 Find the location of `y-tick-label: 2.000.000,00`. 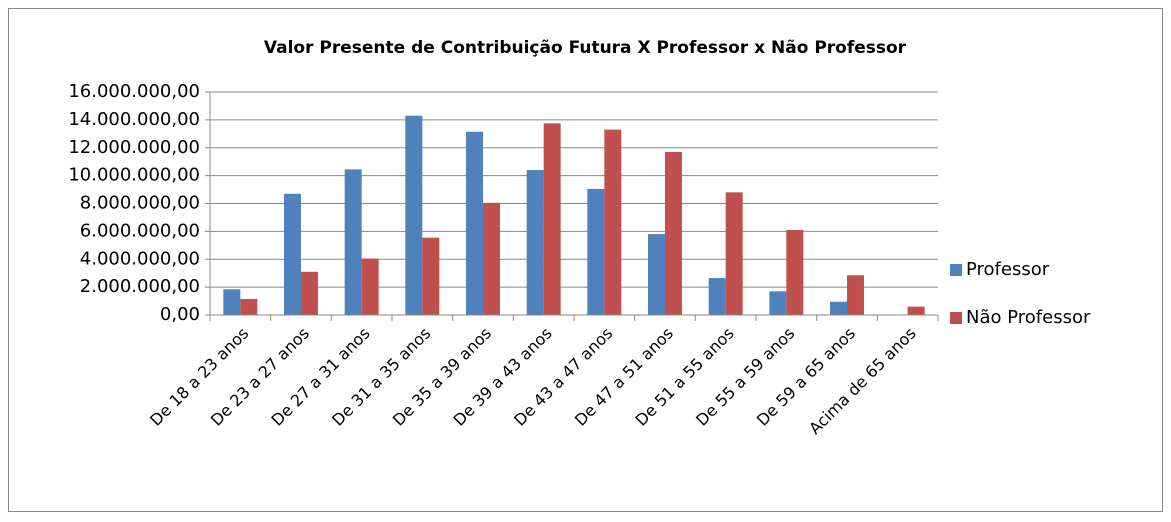

y-tick-label: 2.000.000,00 is located at coordinates (140, 286).